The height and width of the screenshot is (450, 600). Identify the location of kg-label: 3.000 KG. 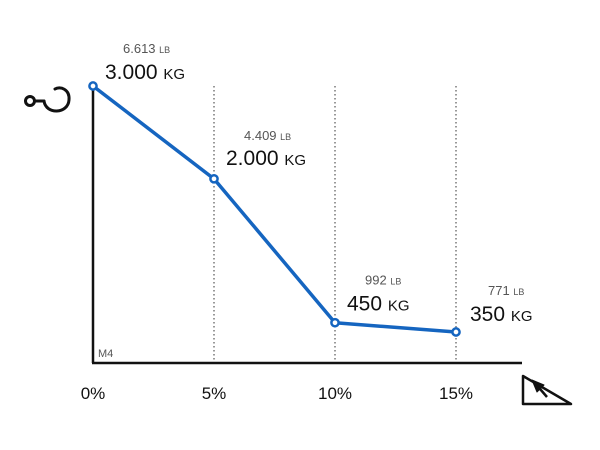
(145, 72).